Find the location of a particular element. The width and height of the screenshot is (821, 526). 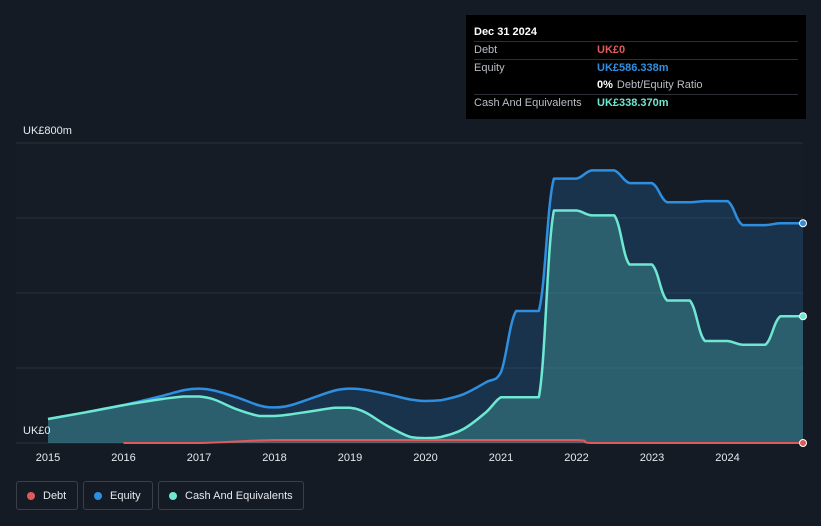

tooltip-row-cash: Cash And Equivalents UK£338.370m is located at coordinates (636, 103).